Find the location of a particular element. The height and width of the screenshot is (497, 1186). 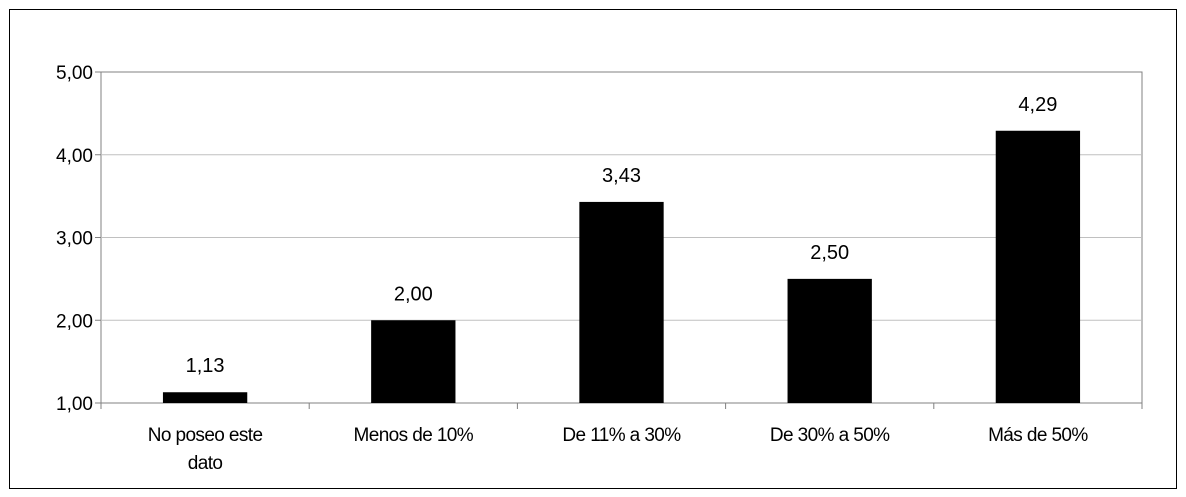

category-label: Menos de 10% is located at coordinates (414, 435).